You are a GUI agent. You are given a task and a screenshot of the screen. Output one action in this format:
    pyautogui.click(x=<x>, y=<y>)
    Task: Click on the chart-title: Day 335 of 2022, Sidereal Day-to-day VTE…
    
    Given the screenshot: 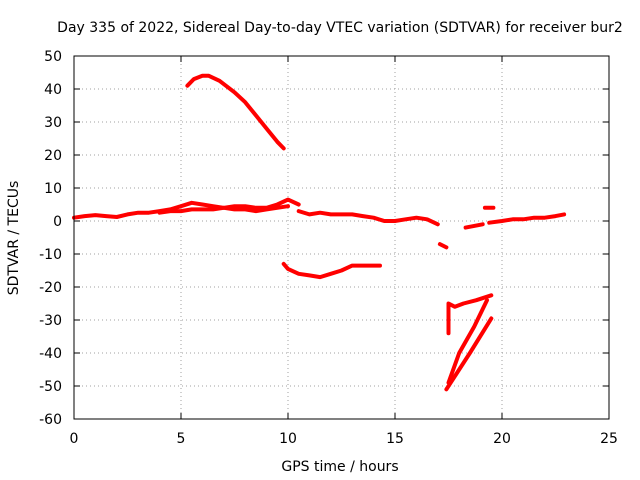 What is the action you would take?
    pyautogui.click(x=340, y=28)
    